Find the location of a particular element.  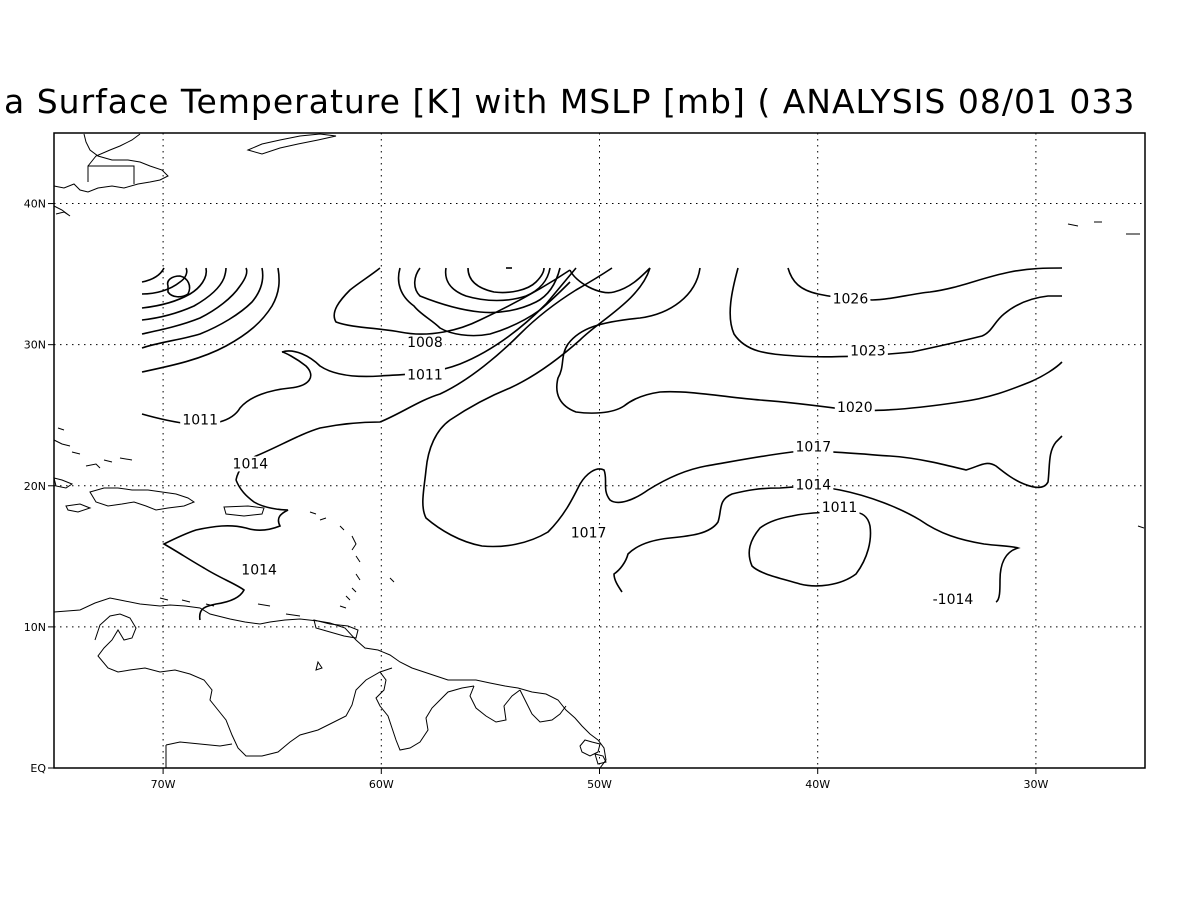

islands-trinidad-abc is located at coordinates (259, 634).